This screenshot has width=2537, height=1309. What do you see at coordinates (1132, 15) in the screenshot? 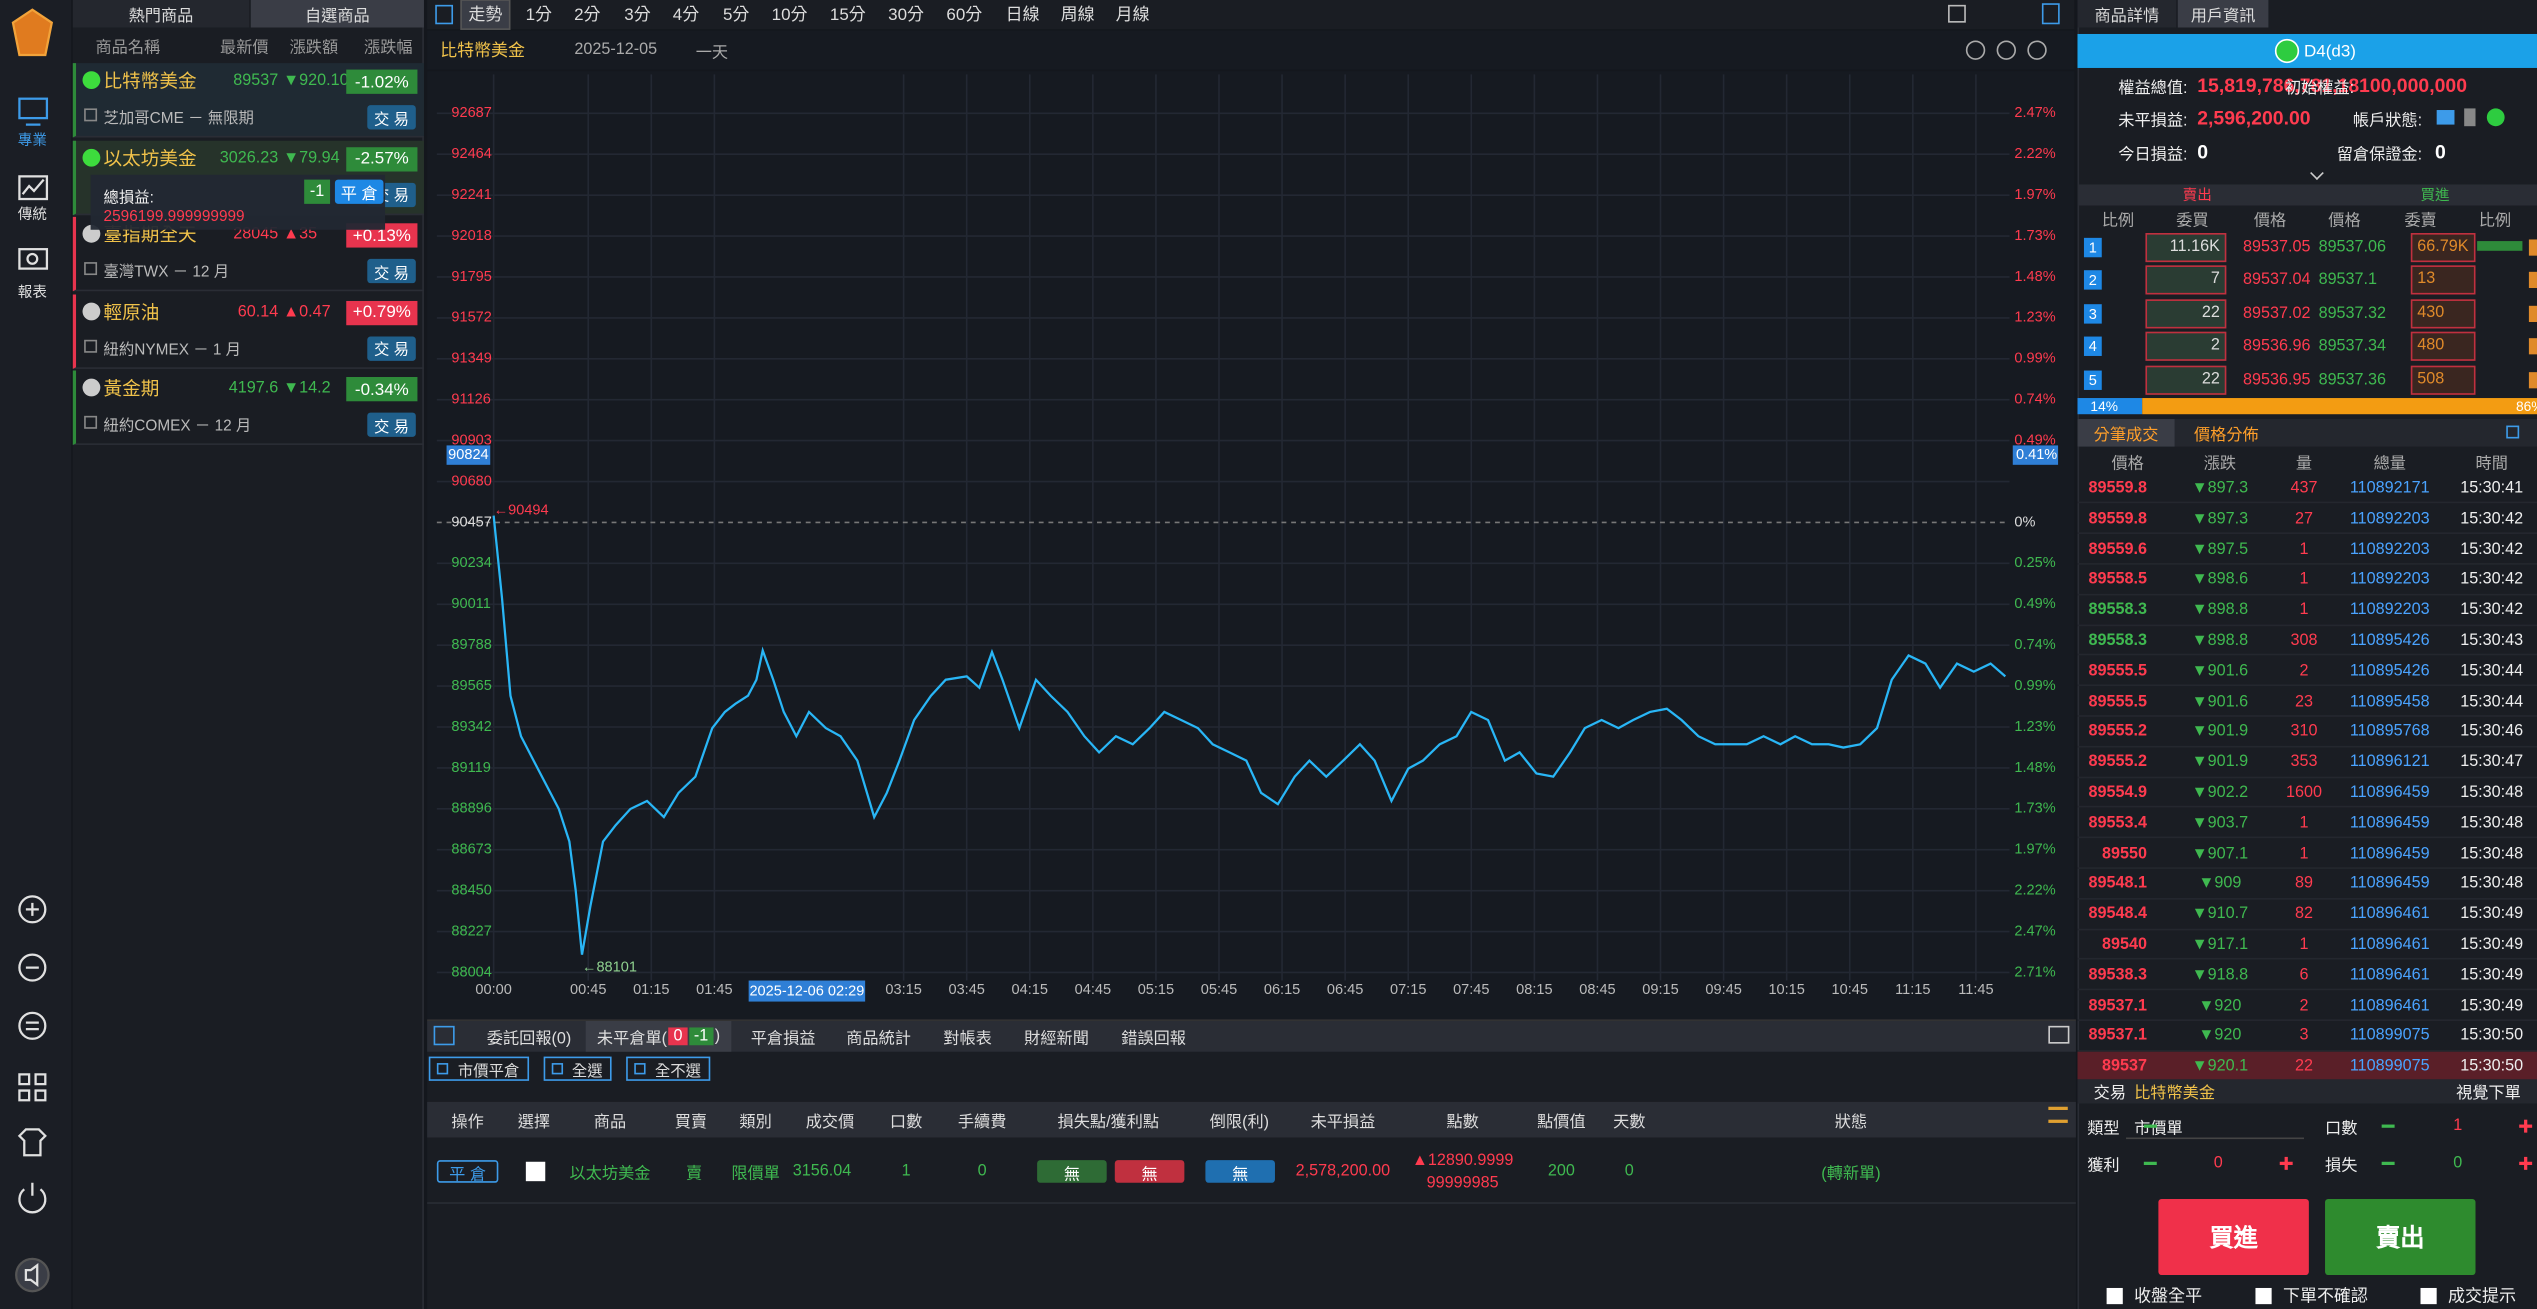
I see `interval-tab: 月線` at bounding box center [1132, 15].